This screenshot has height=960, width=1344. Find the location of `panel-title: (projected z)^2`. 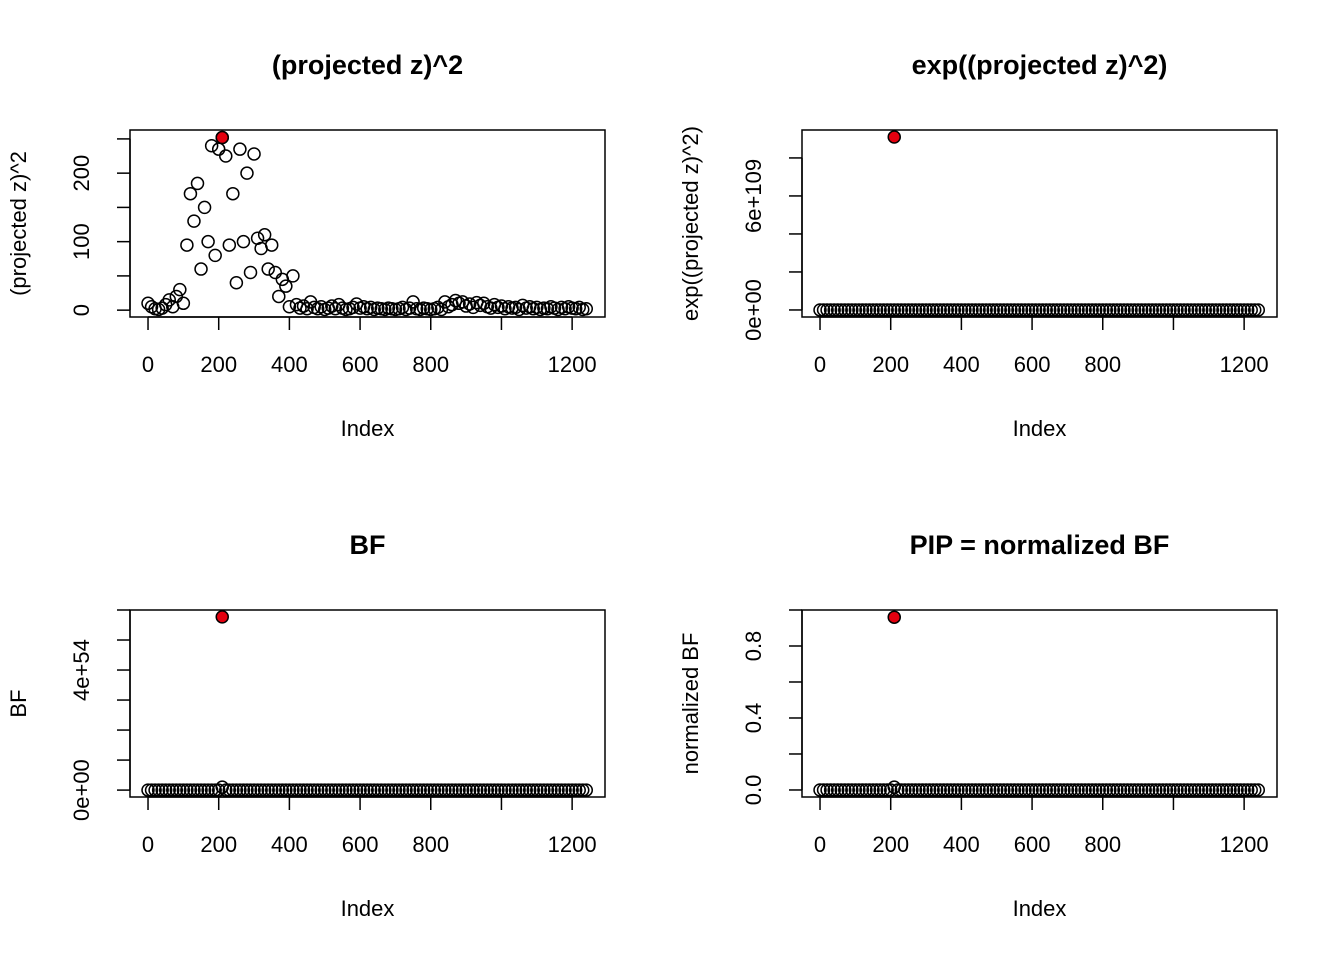

panel-title: (projected z)^2 is located at coordinates (367, 65).